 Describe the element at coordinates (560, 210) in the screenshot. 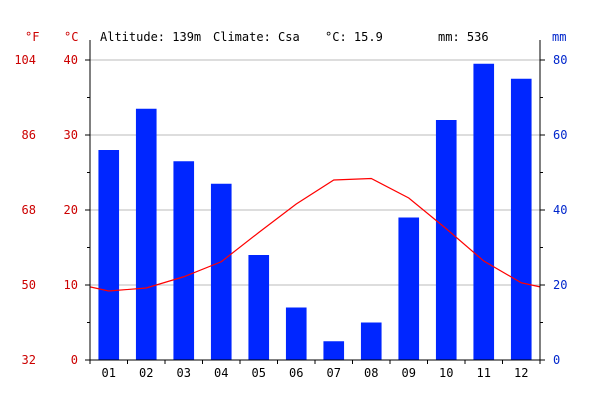

I see `precipitation-tick-label: 40` at that location.